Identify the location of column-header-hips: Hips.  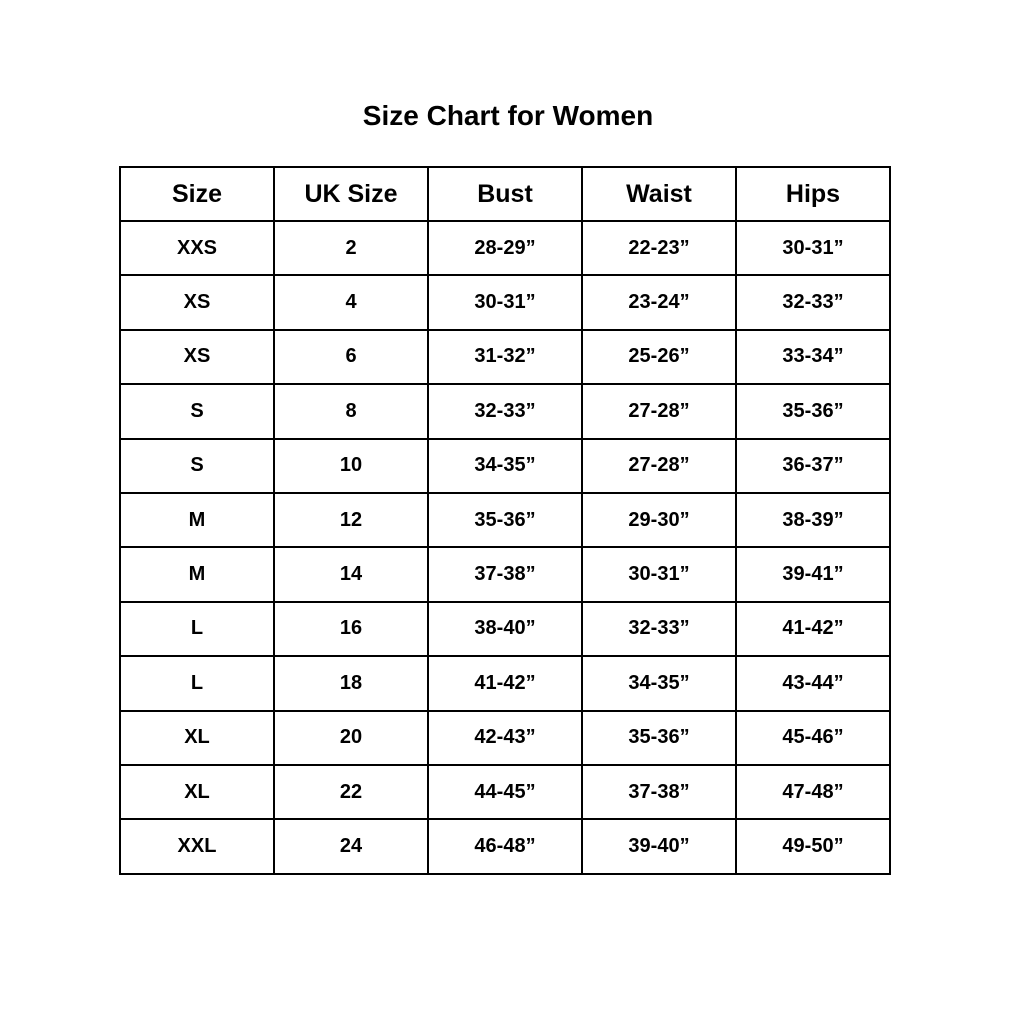
(813, 194).